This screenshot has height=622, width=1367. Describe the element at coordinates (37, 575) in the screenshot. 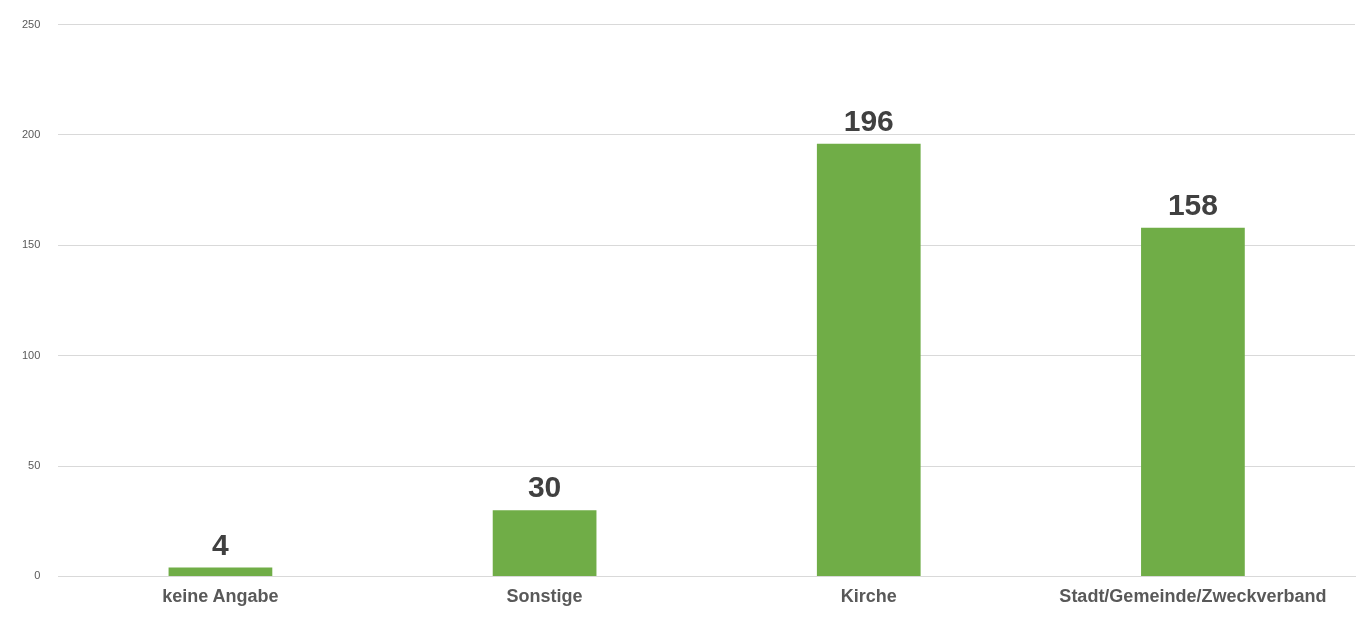

I see `y-tick-label: 0` at that location.